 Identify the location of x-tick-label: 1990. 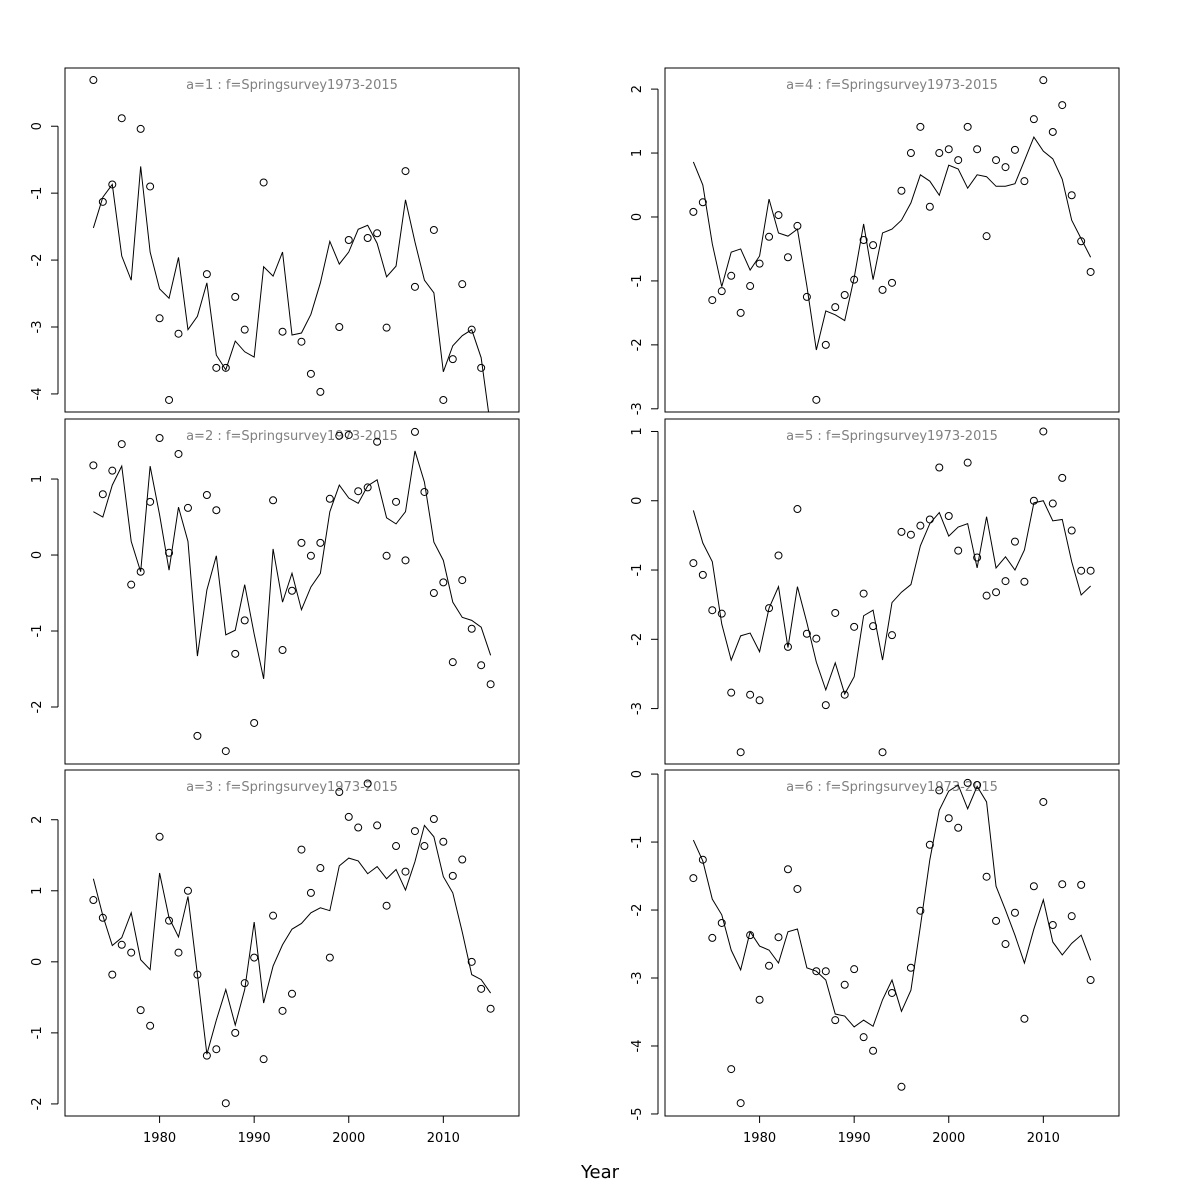
(254, 1138).